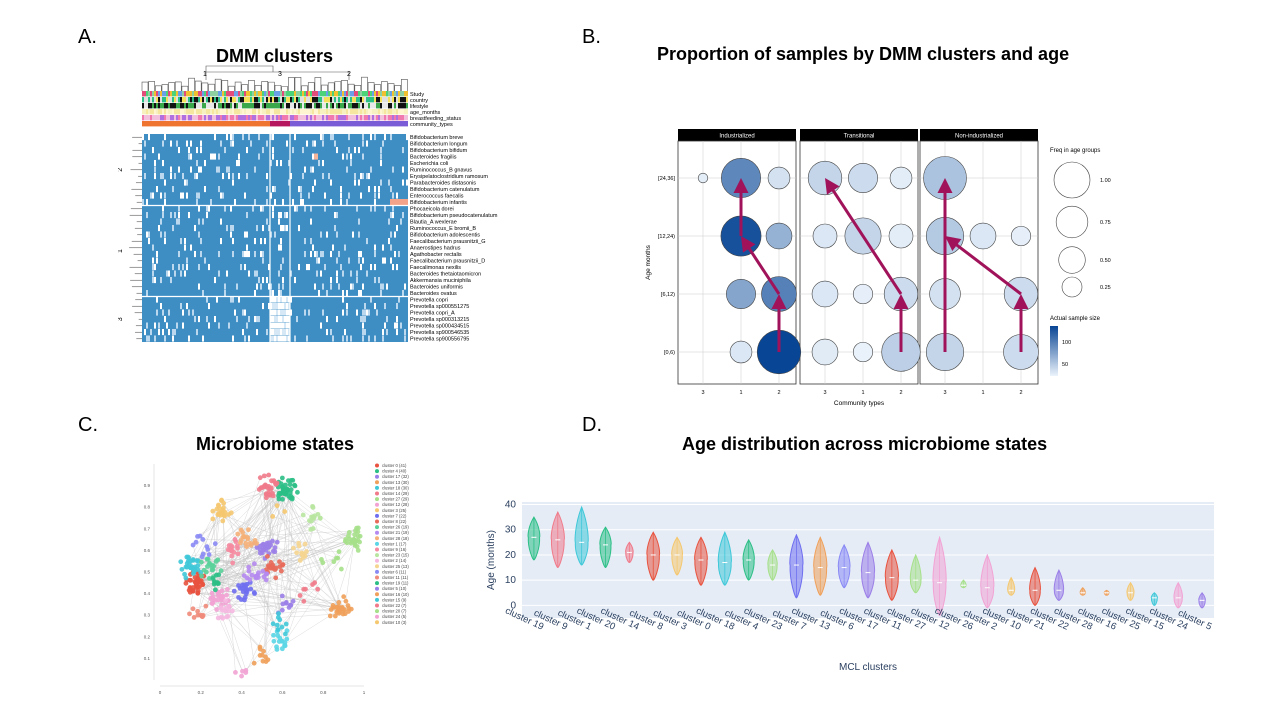 This screenshot has height=720, width=1280. I want to click on dendrogram-branch, so click(225, 85).